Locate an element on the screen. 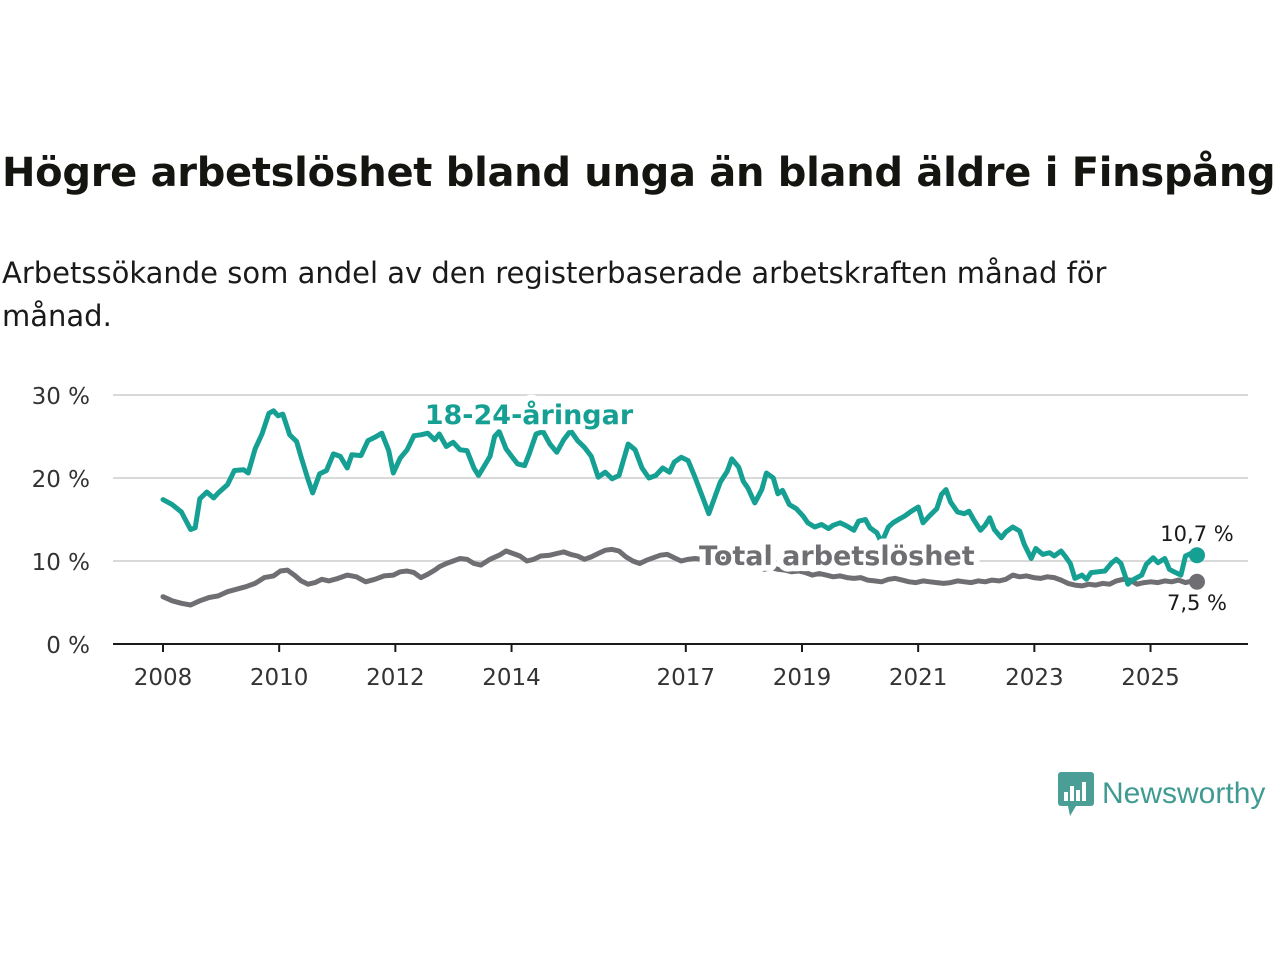  x-tick-label: 2014 is located at coordinates (511, 678).